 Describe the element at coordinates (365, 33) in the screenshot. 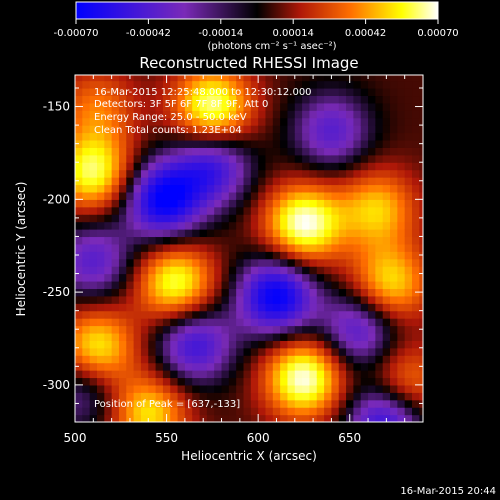

I see `colorbar-tick-label: 0.00042` at that location.